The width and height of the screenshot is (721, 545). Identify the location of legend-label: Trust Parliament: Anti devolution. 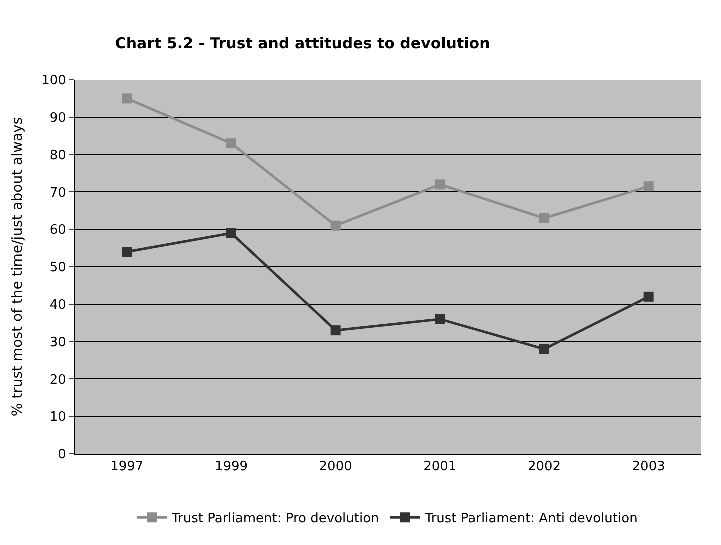
(531, 519).